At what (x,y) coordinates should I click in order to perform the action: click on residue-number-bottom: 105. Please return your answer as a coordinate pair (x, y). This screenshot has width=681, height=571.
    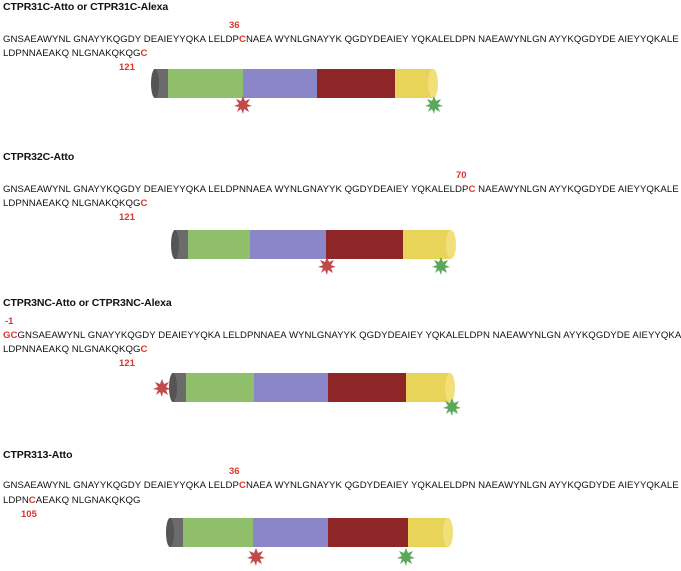
    Looking at the image, I should click on (29, 514).